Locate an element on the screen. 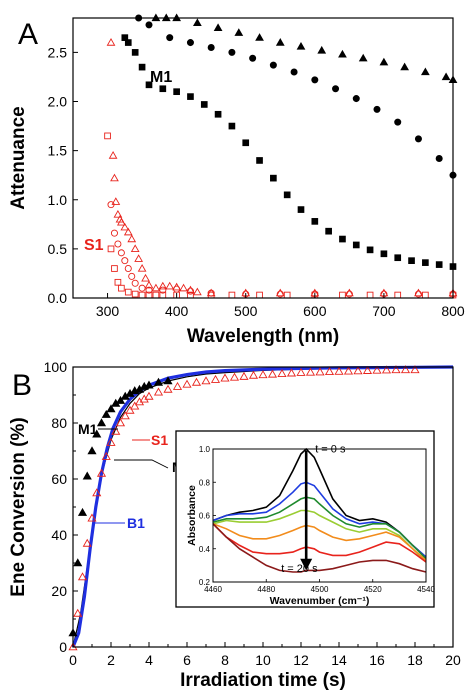 Image resolution: width=469 pixels, height=691 pixels. annotation-s1: S1 is located at coordinates (159, 440).